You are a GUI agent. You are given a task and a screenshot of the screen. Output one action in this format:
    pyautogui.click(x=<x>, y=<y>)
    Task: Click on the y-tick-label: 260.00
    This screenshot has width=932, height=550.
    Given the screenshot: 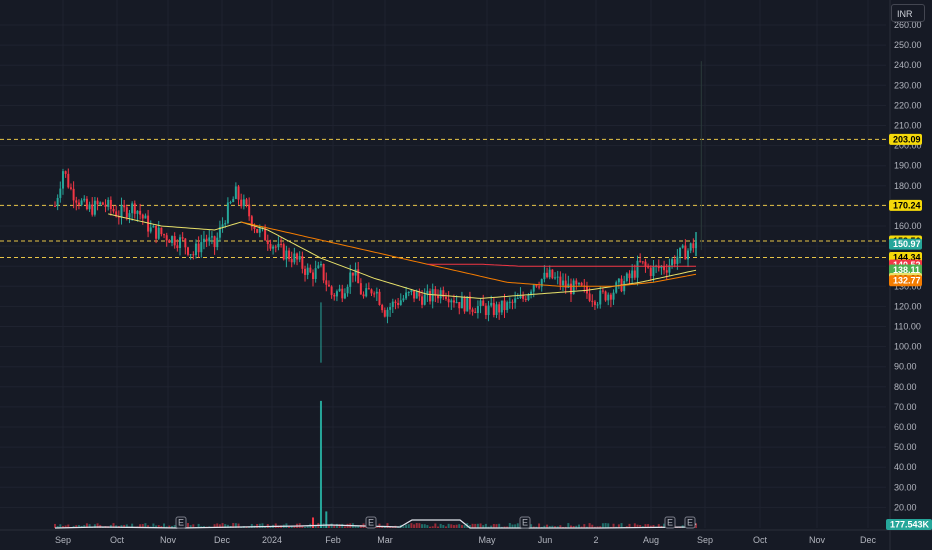 What is the action you would take?
    pyautogui.click(x=908, y=25)
    